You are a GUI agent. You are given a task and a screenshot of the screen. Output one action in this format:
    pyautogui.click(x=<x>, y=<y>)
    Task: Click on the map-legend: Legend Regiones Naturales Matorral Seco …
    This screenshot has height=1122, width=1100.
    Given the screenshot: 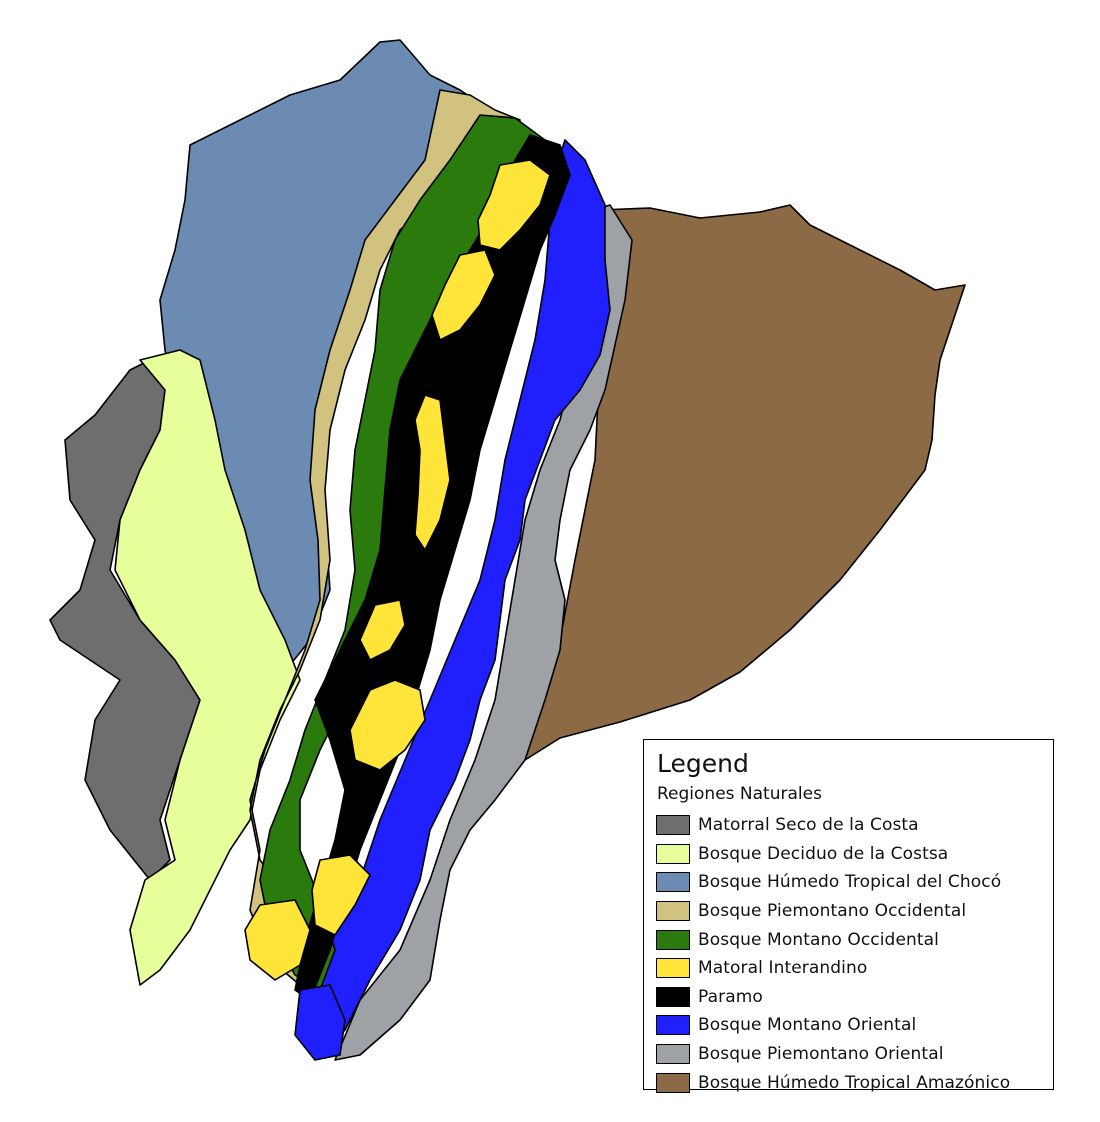 What is the action you would take?
    pyautogui.click(x=848, y=916)
    